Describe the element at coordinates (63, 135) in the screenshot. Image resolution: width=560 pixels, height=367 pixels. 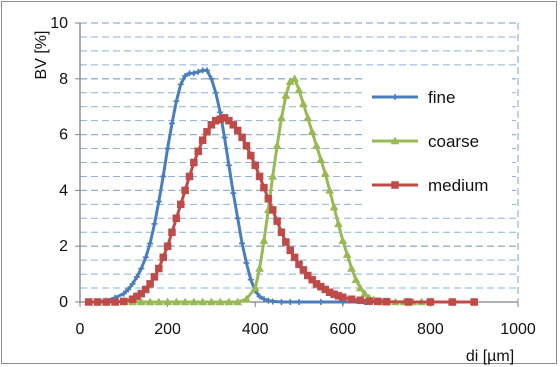
I see `y-tick-label: 6` at that location.